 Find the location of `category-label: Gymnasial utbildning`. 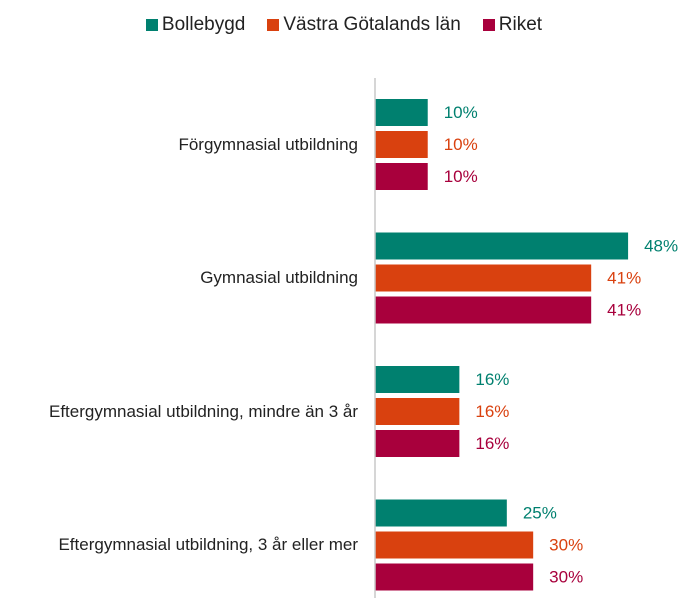

category-label: Gymnasial utbildning is located at coordinates (279, 278).